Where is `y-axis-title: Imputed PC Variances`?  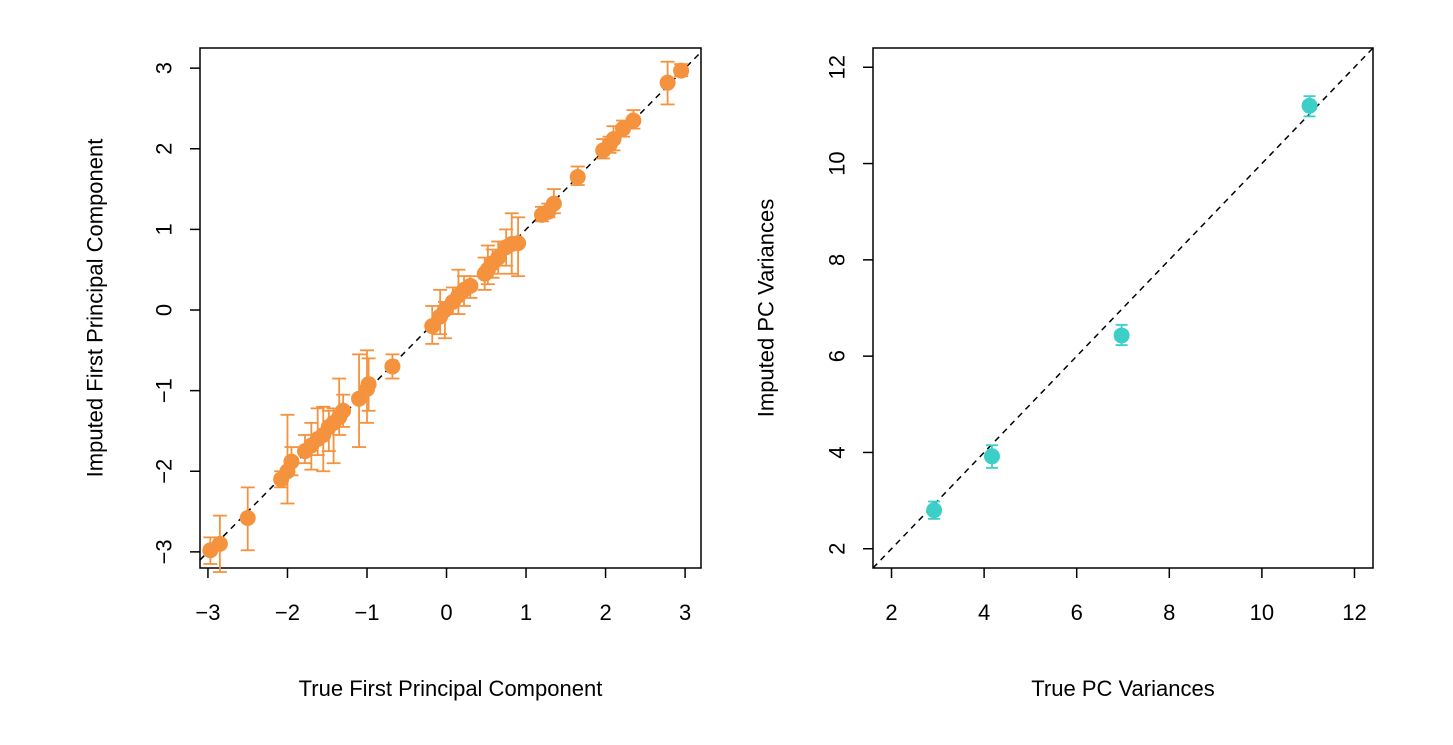 y-axis-title: Imputed PC Variances is located at coordinates (766, 308).